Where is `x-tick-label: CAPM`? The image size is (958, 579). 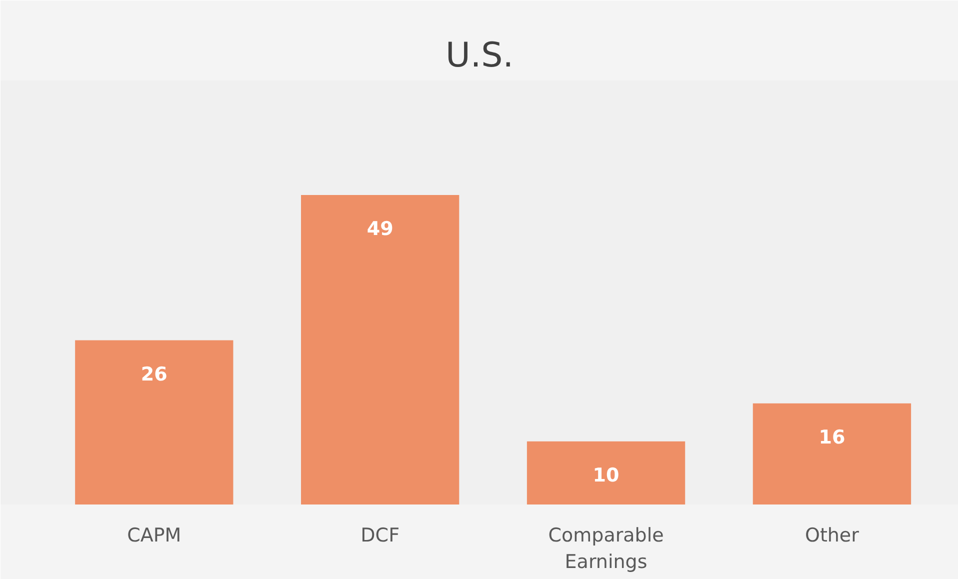 x-tick-label: CAPM is located at coordinates (154, 535).